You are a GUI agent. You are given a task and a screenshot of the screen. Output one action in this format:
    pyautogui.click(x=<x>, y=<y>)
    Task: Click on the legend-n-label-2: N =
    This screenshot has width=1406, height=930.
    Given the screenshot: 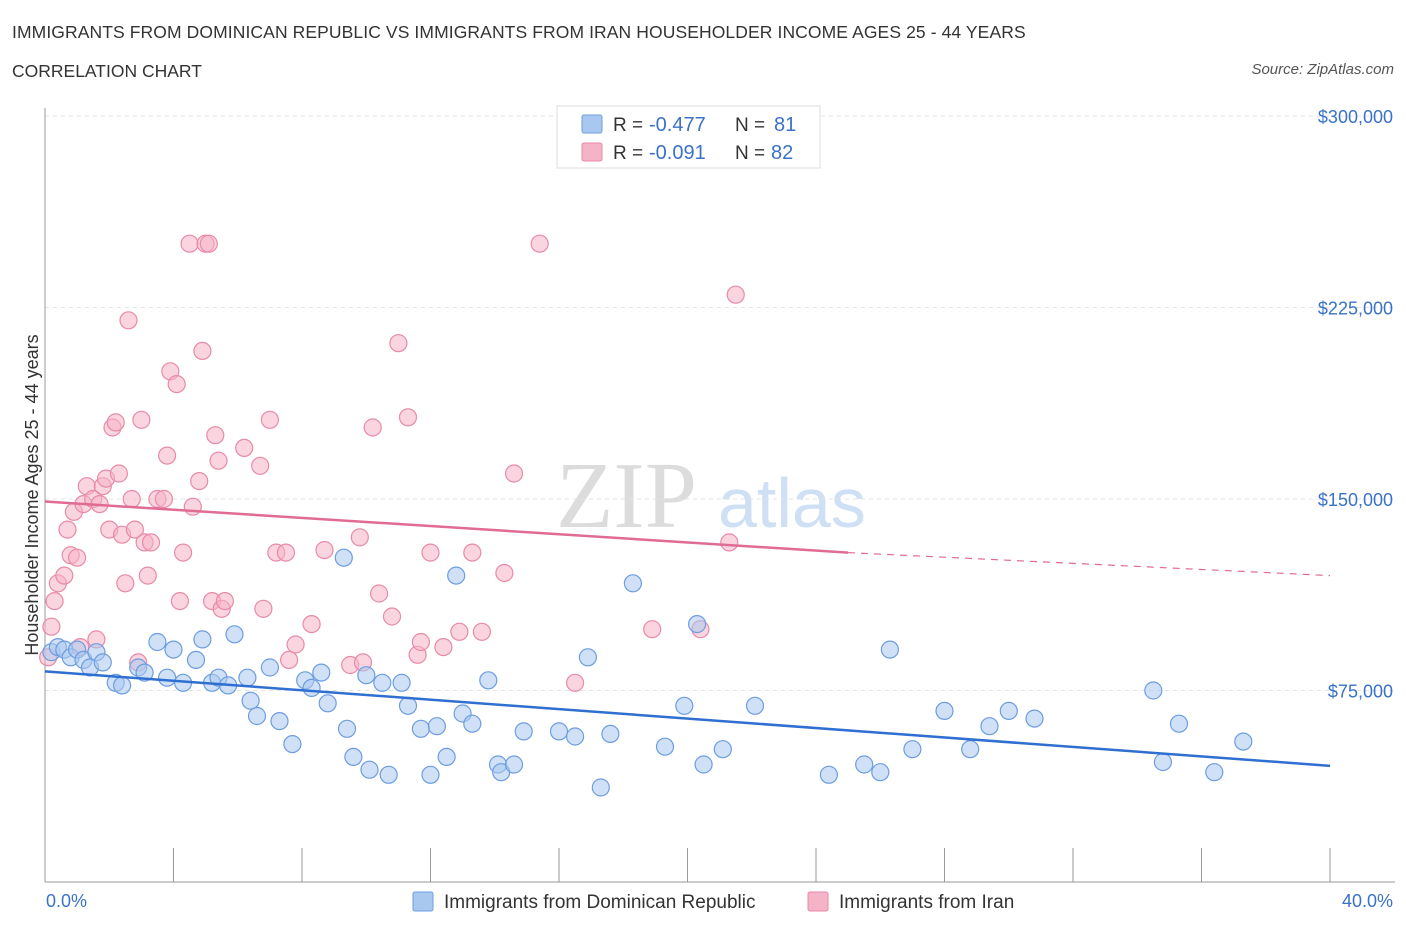 What is the action you would take?
    pyautogui.click(x=750, y=153)
    